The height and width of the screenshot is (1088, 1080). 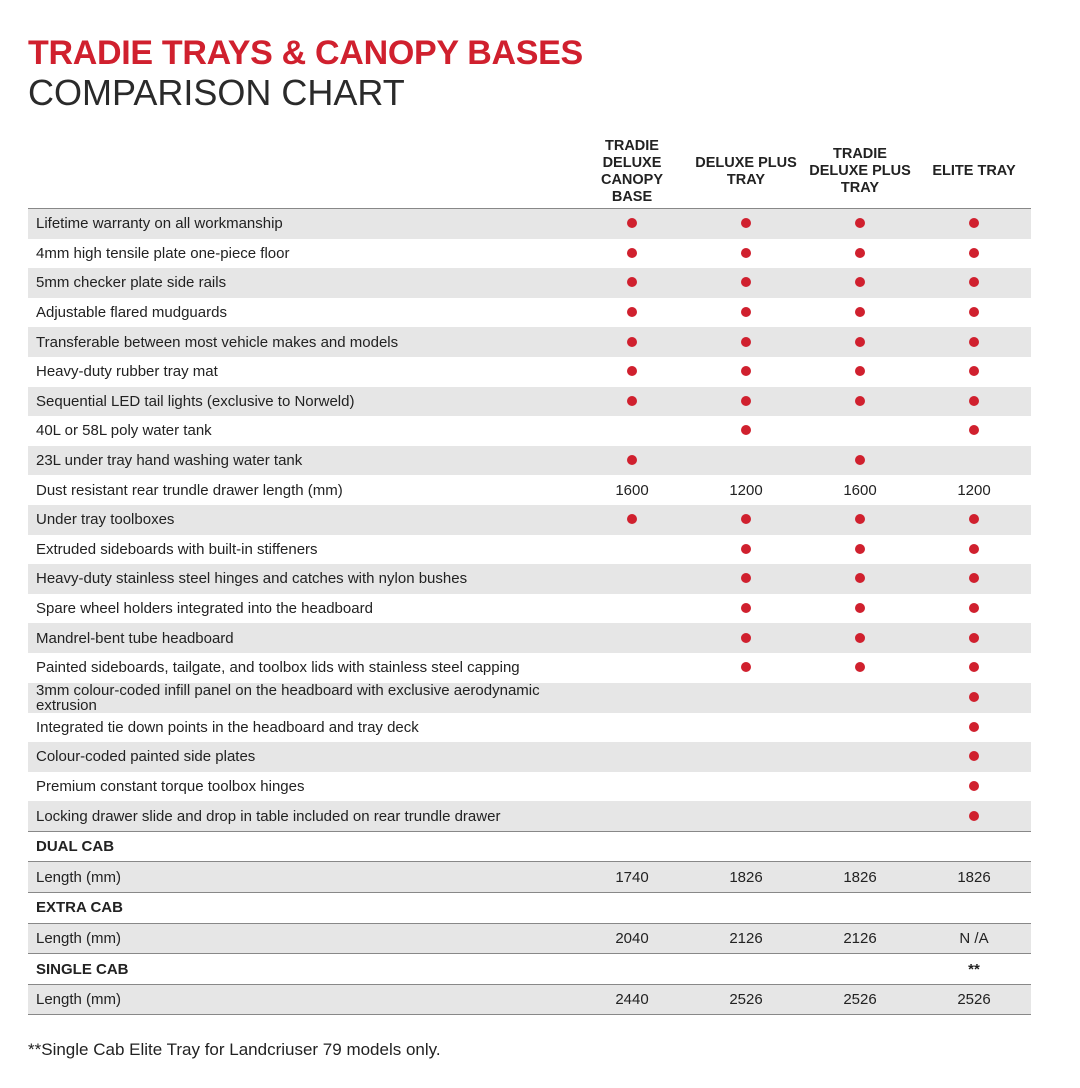 What do you see at coordinates (529, 519) in the screenshot?
I see `row: Under tray toolboxes` at bounding box center [529, 519].